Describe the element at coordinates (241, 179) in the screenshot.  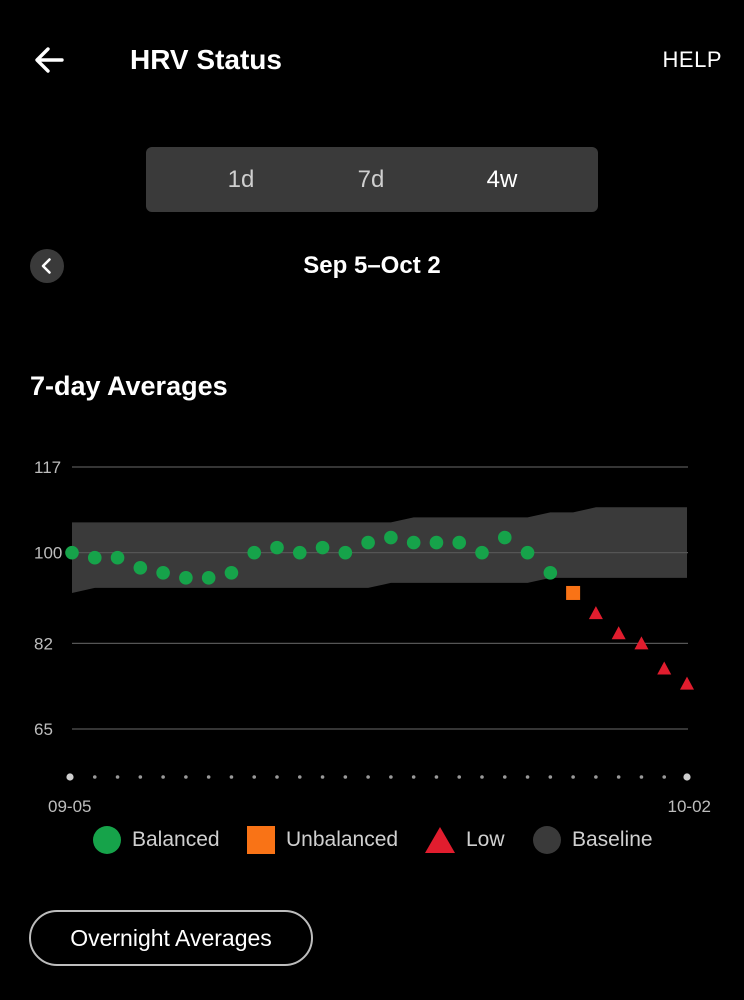
I see `tab-1d: 1d` at that location.